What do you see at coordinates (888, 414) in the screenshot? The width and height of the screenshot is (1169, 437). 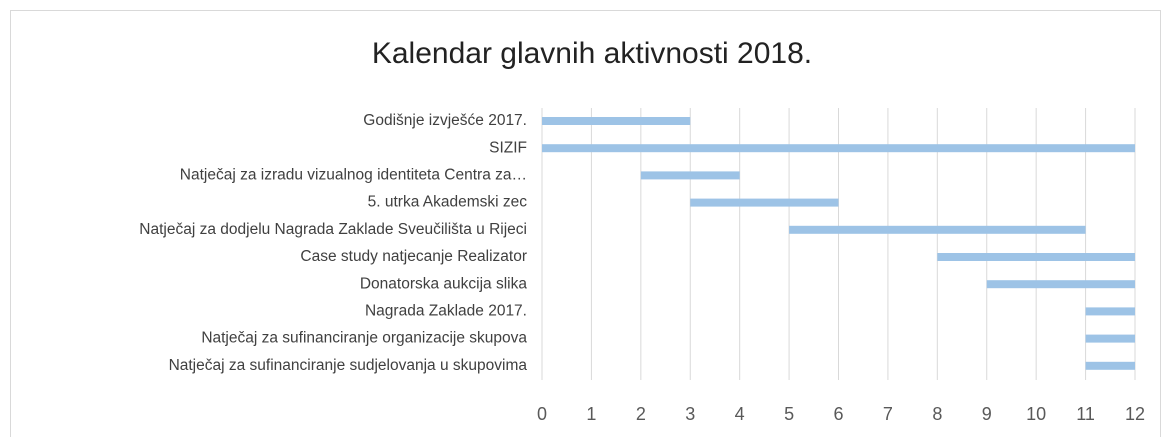 I see `x-tick-label: 7` at bounding box center [888, 414].